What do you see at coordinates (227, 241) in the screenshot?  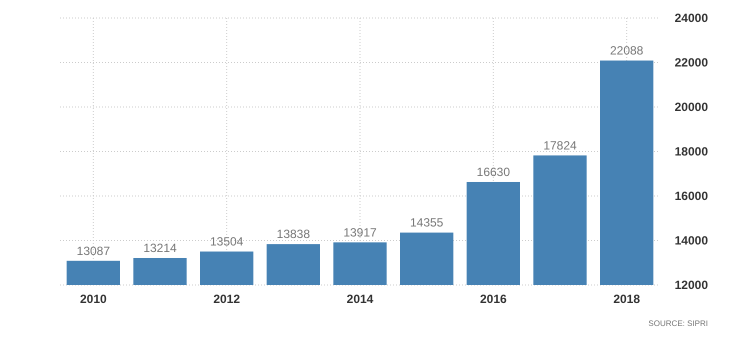 I see `data-label: 13504` at bounding box center [227, 241].